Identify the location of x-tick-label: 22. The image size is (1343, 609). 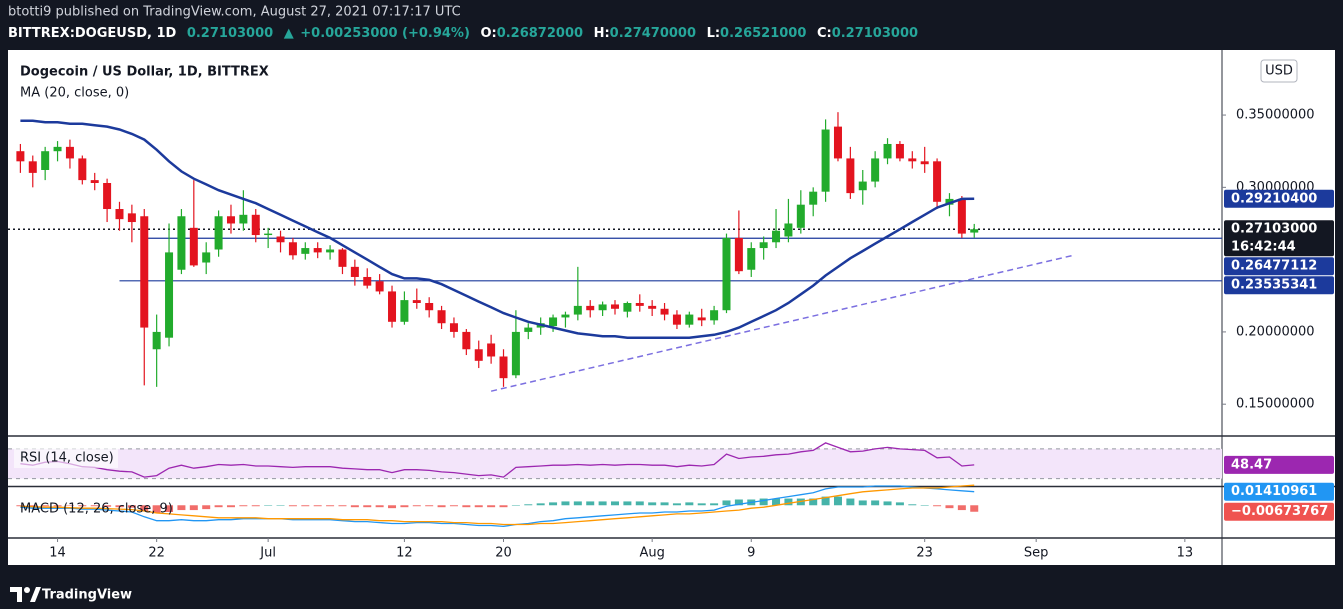
(156, 553).